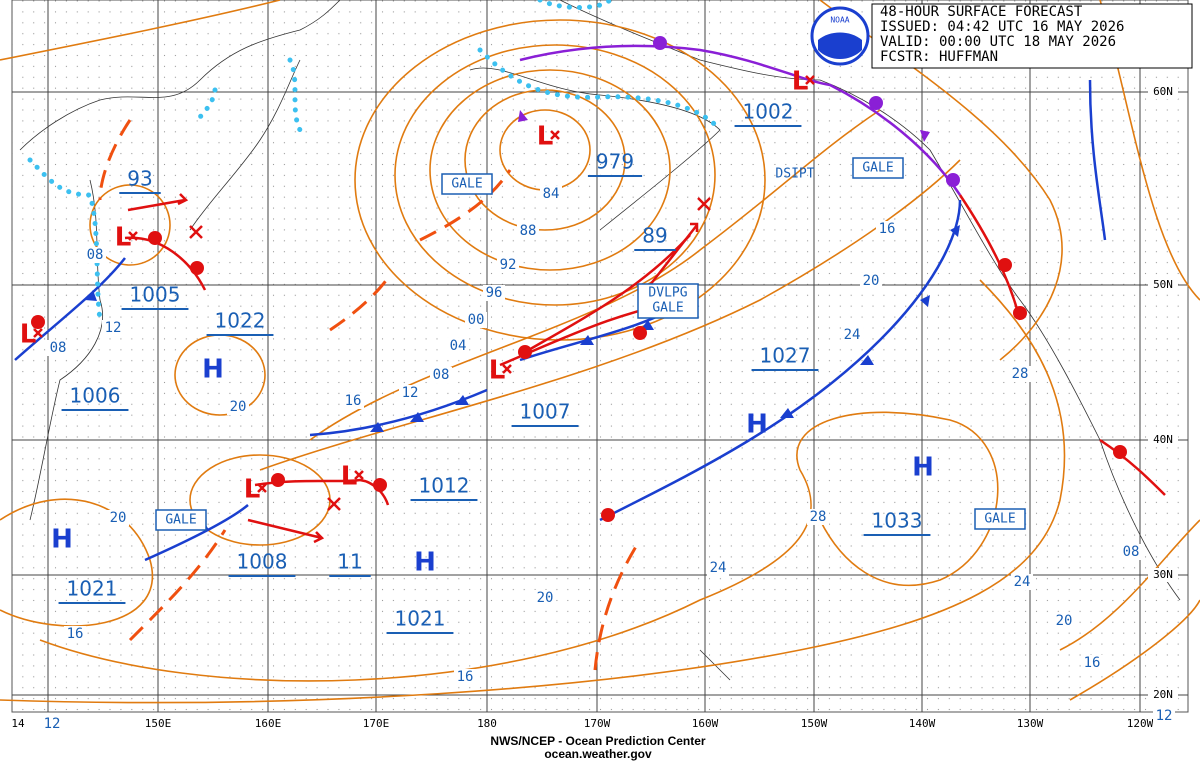  Describe the element at coordinates (213, 370) in the screenshot. I see `high-center: H` at that location.